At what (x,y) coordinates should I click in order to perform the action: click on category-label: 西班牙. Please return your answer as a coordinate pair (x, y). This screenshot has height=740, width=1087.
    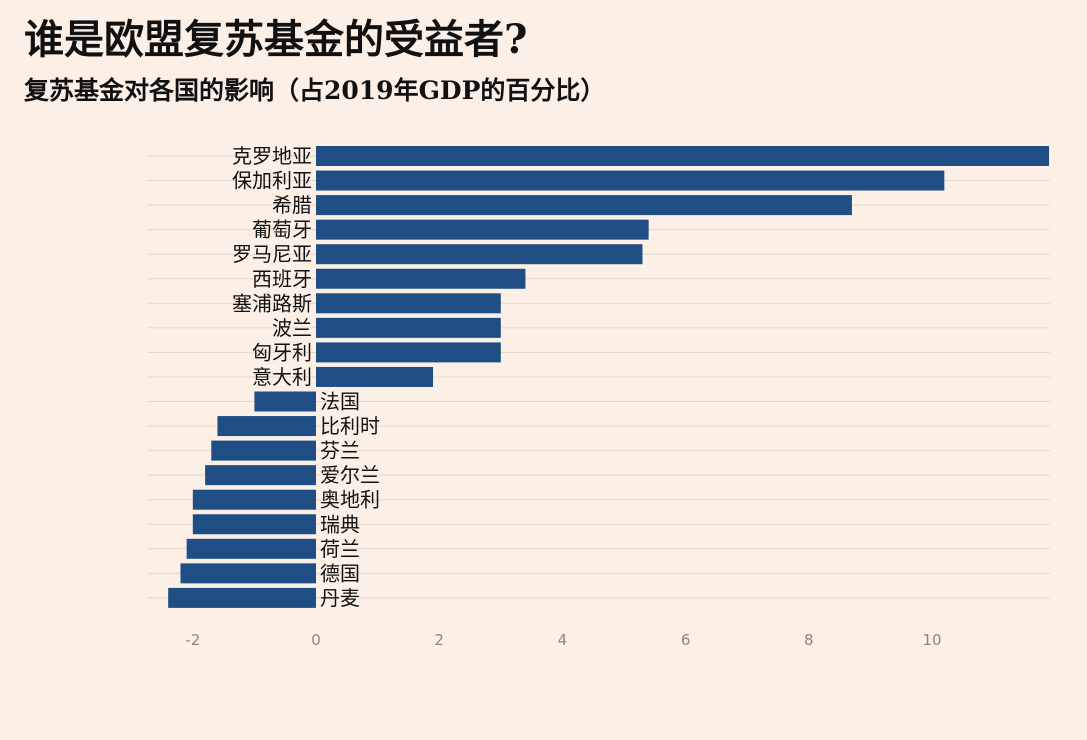
    Looking at the image, I should click on (282, 279).